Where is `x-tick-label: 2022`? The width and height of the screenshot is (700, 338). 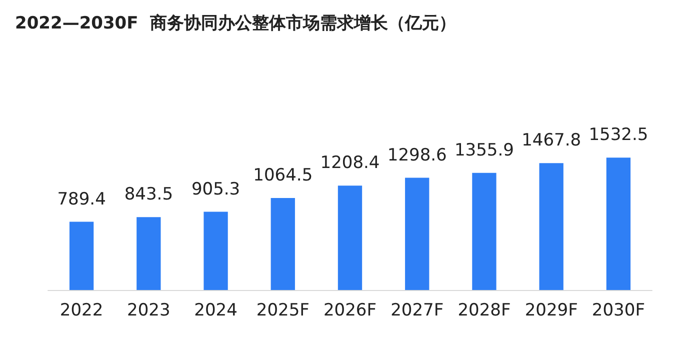
x-tick-label: 2022 is located at coordinates (82, 310).